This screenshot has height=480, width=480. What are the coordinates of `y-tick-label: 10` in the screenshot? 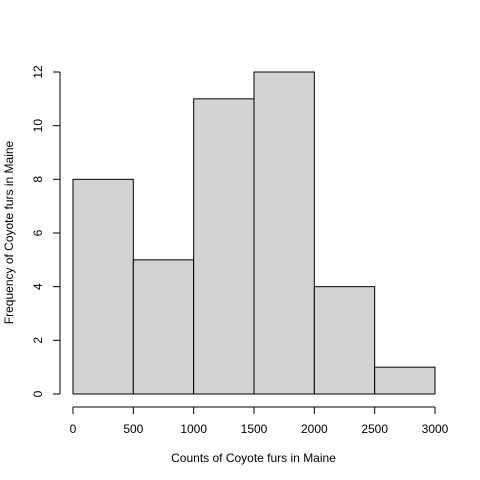 It's located at (38, 126).